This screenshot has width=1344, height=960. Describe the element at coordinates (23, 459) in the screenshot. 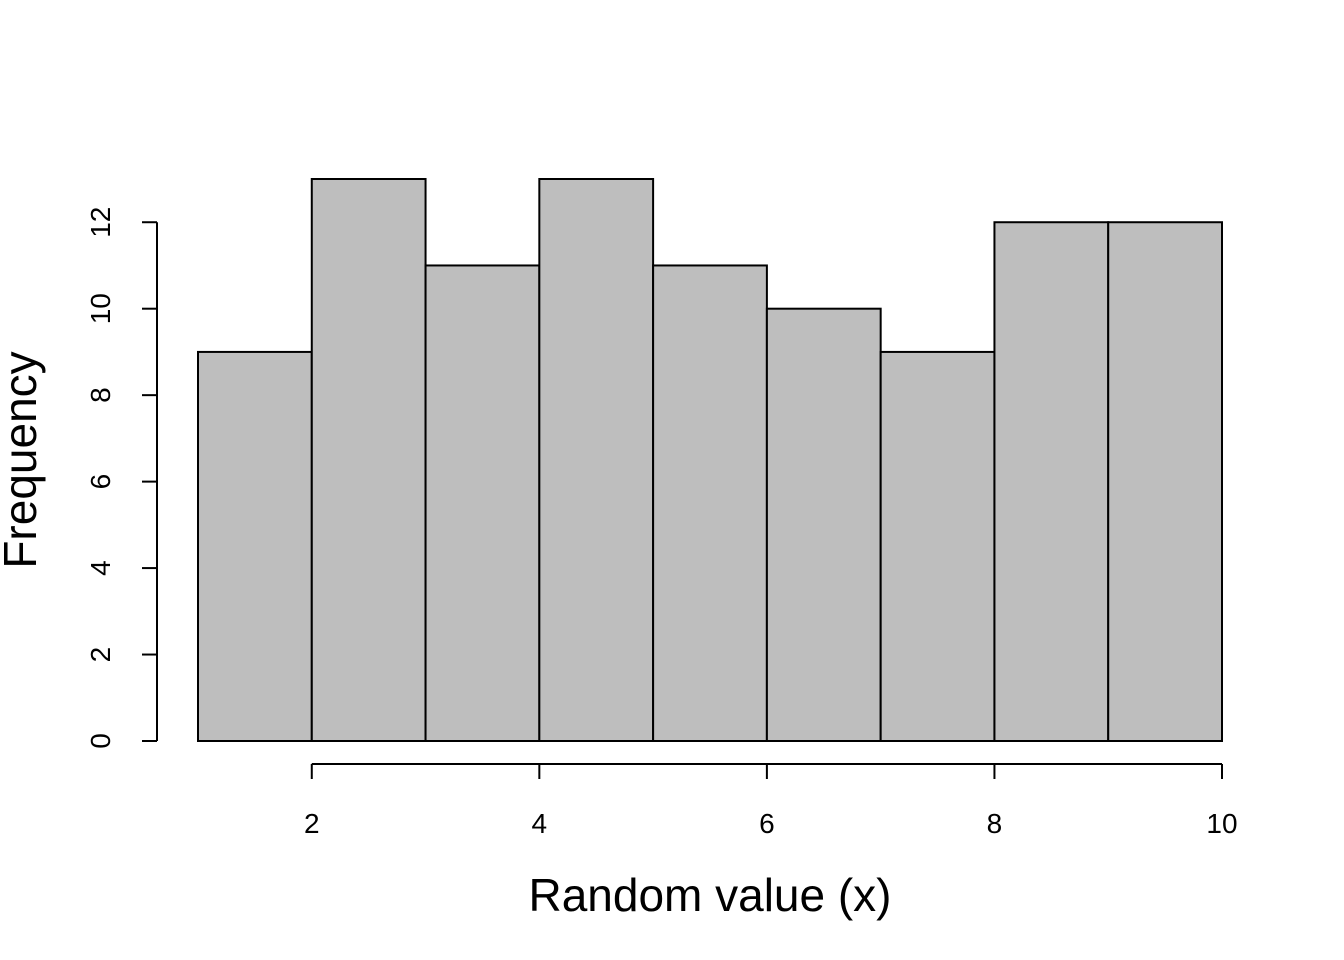

I see `y-axis-title: Frequency` at that location.